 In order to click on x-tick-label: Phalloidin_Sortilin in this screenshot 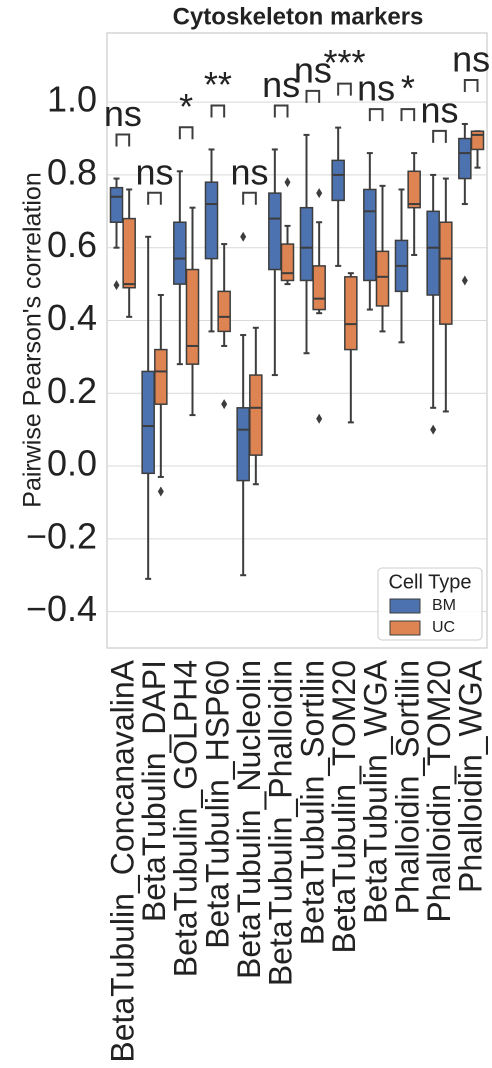, I will do `click(407, 787)`.